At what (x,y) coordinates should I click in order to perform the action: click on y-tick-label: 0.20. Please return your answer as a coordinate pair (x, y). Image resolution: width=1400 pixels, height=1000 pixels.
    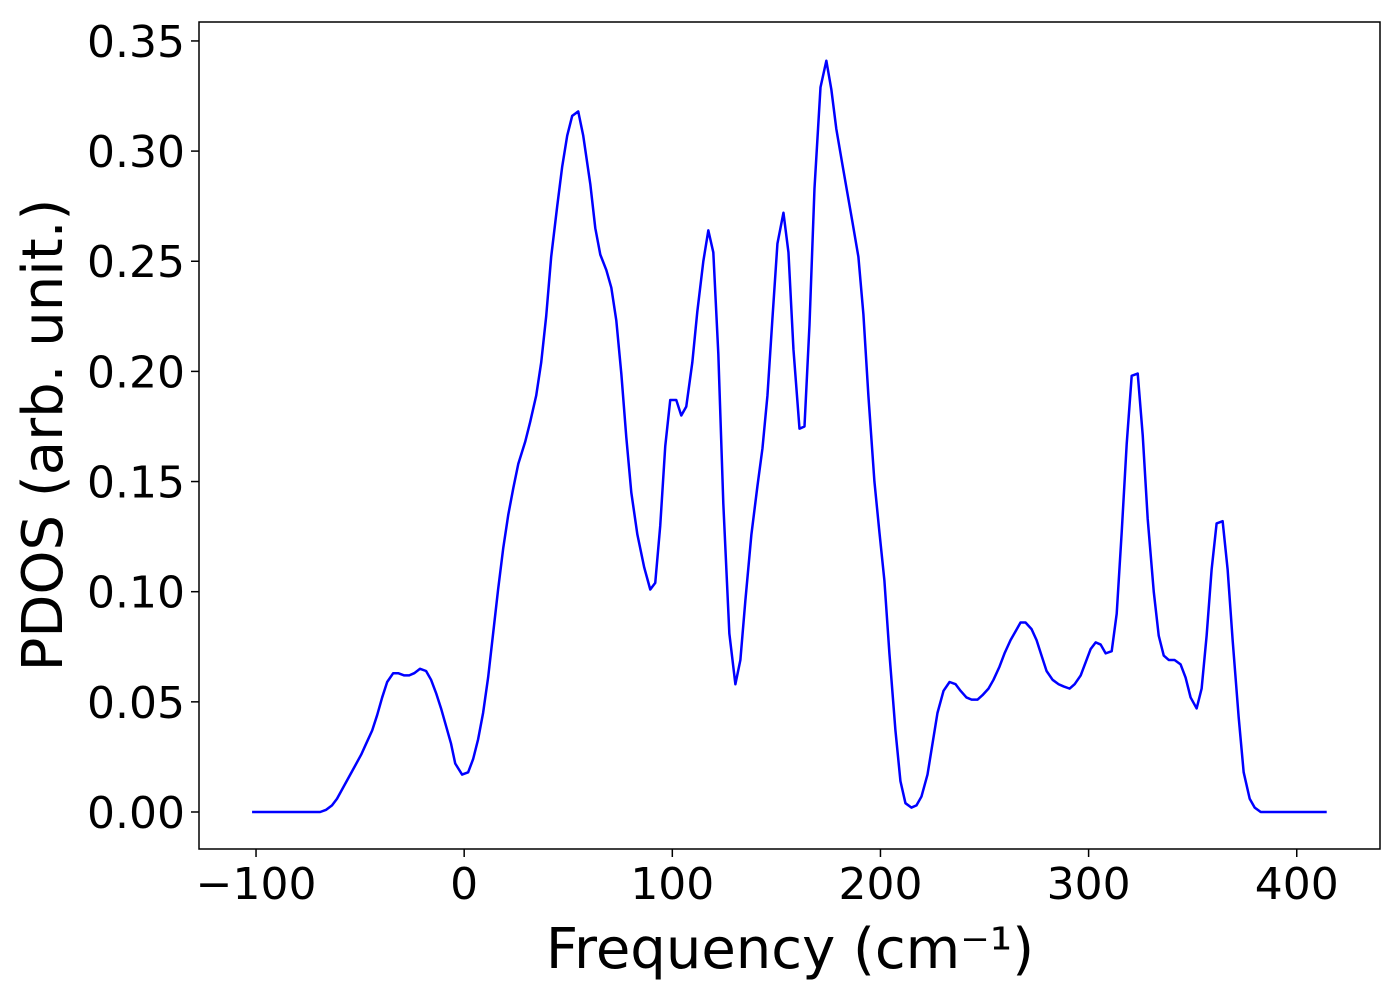
    Looking at the image, I should click on (136, 372).